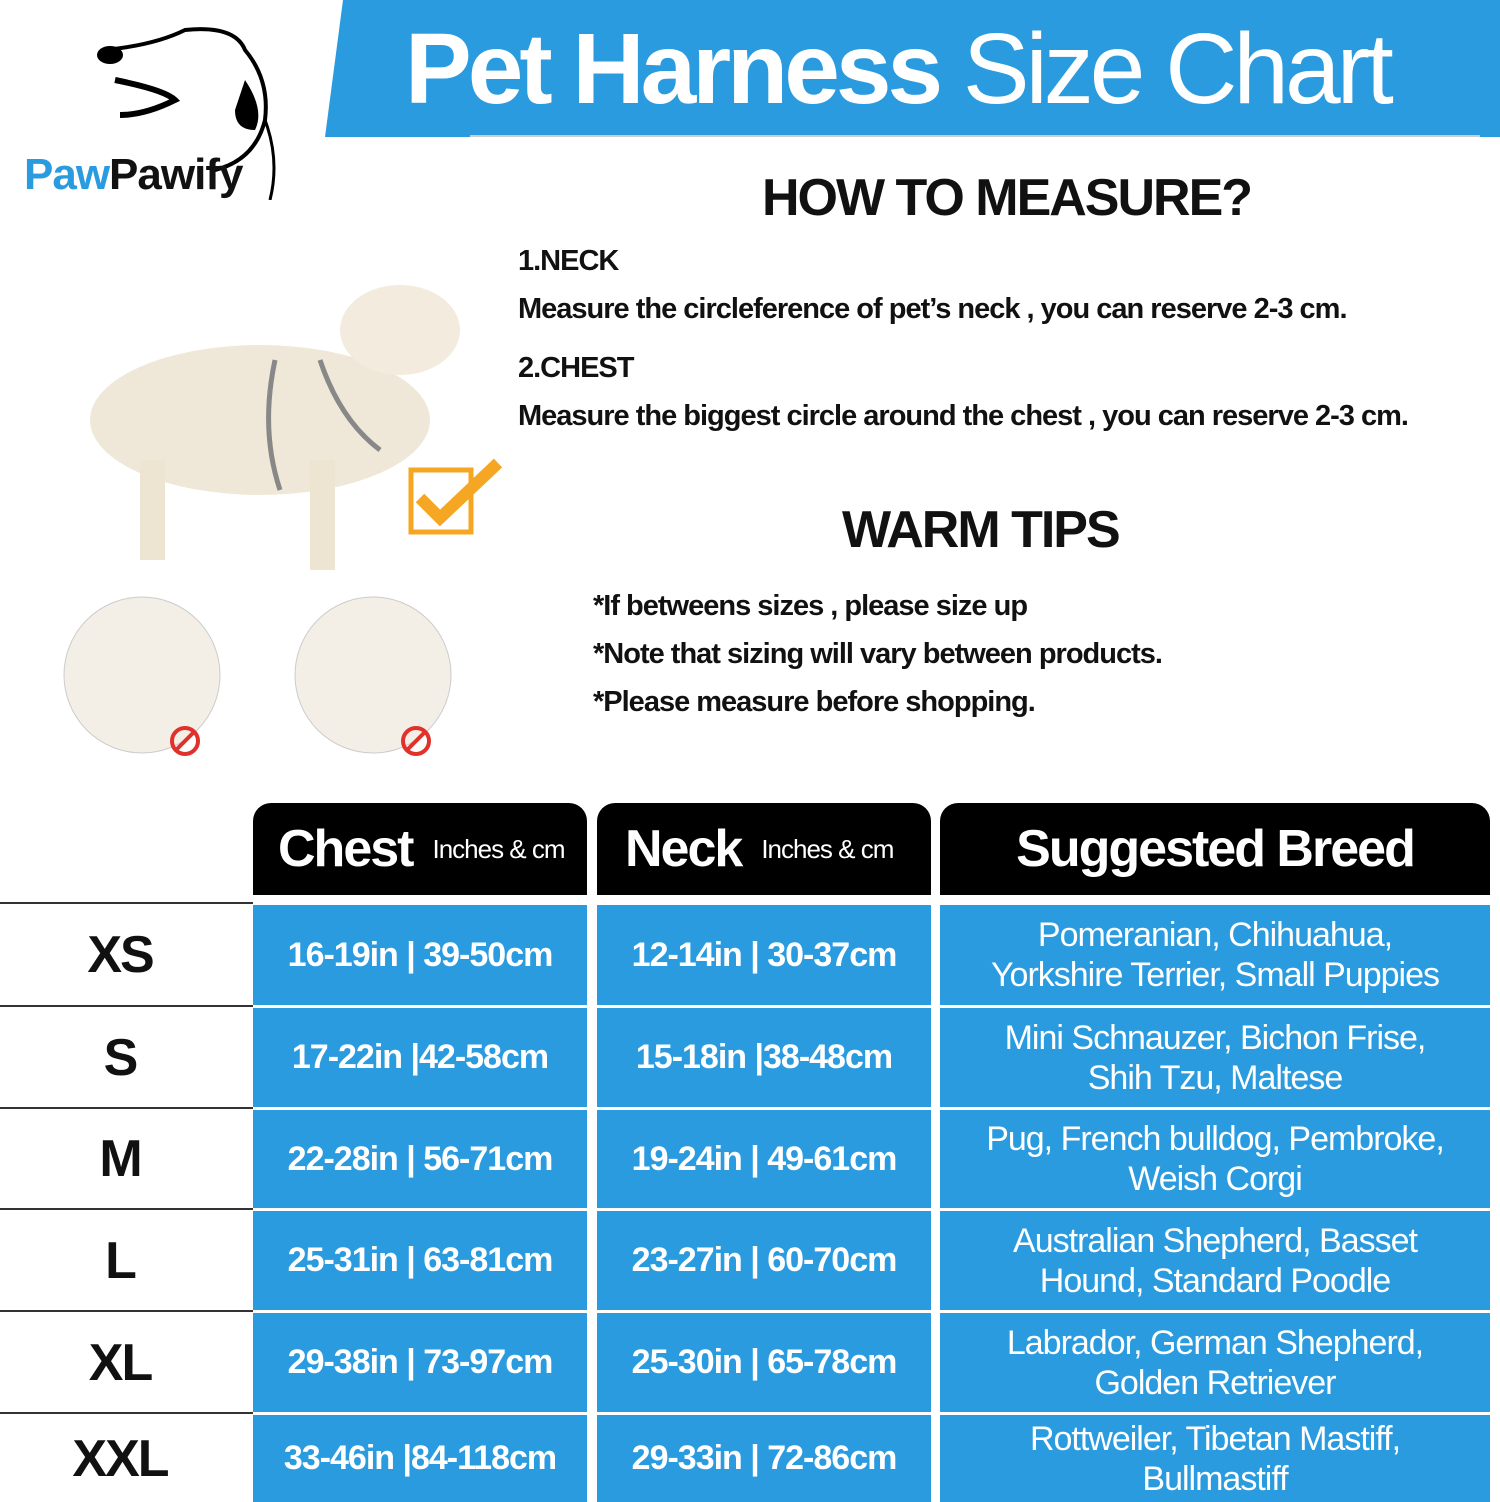  Describe the element at coordinates (455, 496) in the screenshot. I see `checkmark-icon` at that location.